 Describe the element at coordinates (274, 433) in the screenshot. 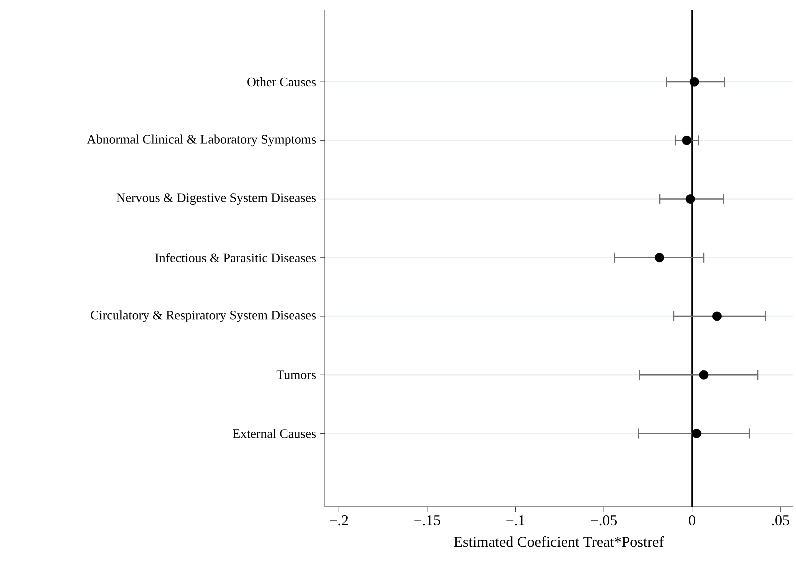

I see `y-tick-label: External Causes` at that location.